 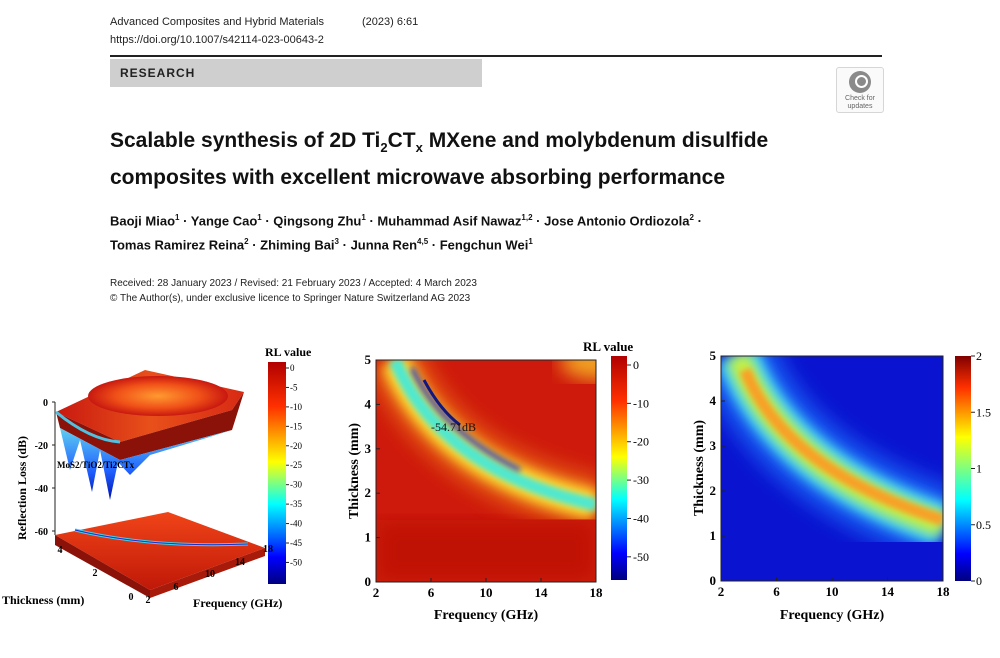 I want to click on author-name: Tomas Ramirez Reina, so click(x=177, y=245).